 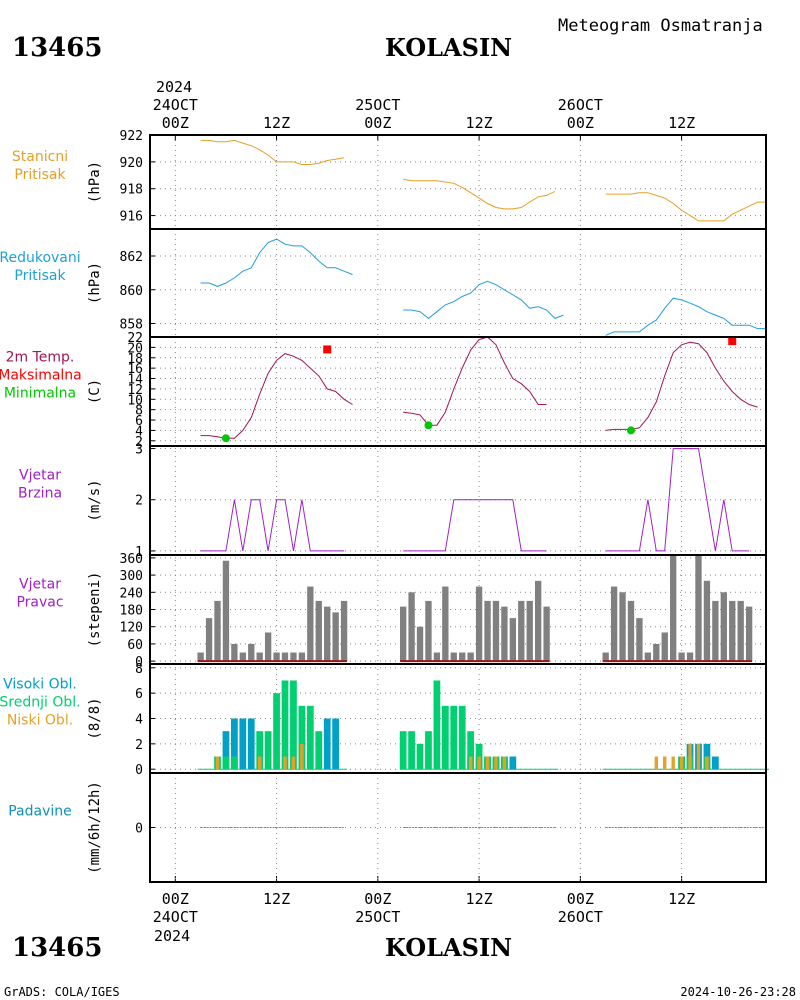 What do you see at coordinates (175, 105) in the screenshot?
I see `top-date-label-0: 24OCT` at bounding box center [175, 105].